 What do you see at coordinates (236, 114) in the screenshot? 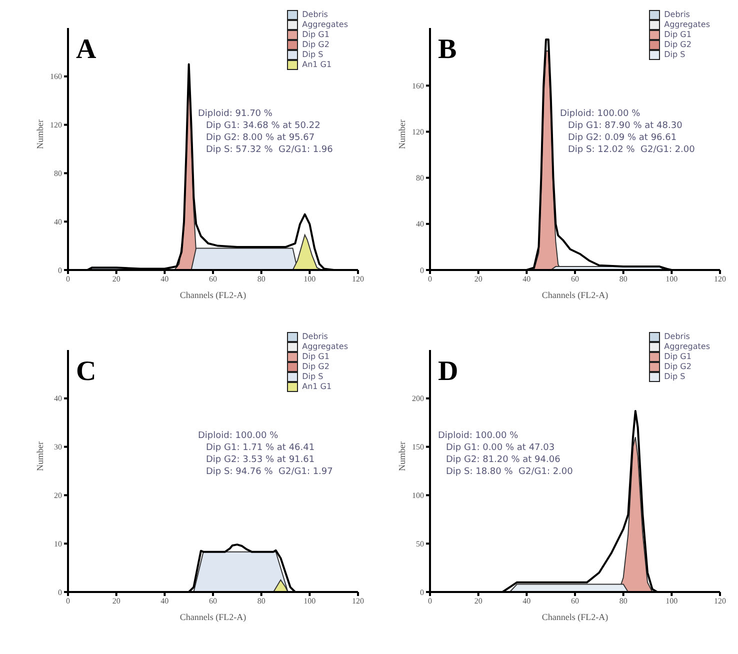
I see `annotation: Diploid: 91.70 %` at bounding box center [236, 114].